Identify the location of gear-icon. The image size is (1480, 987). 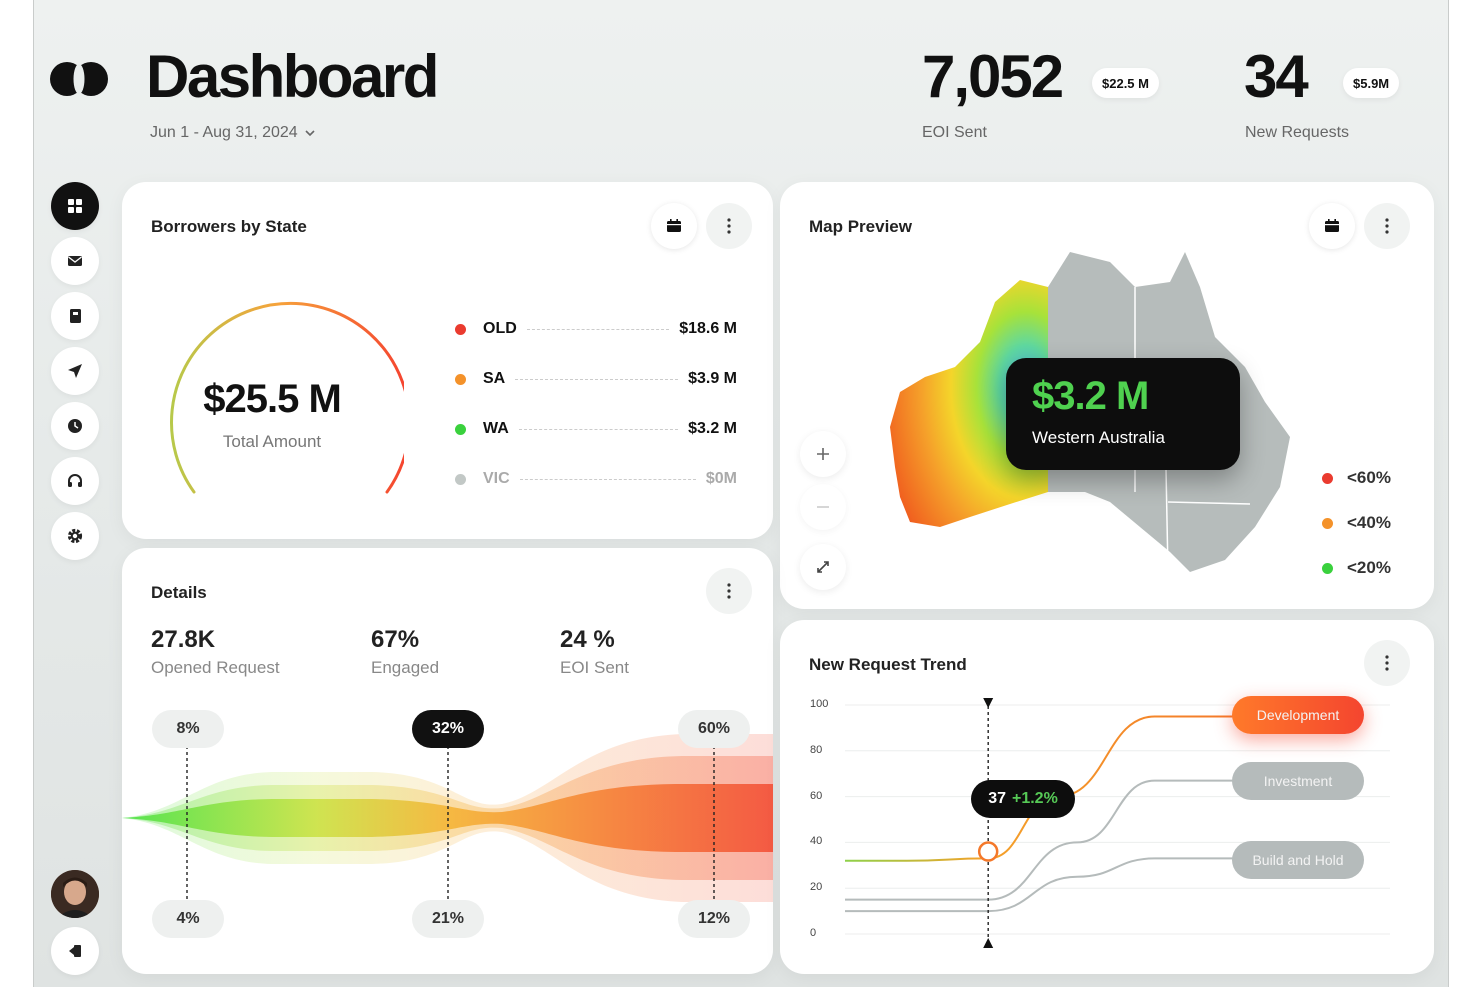
(75, 536).